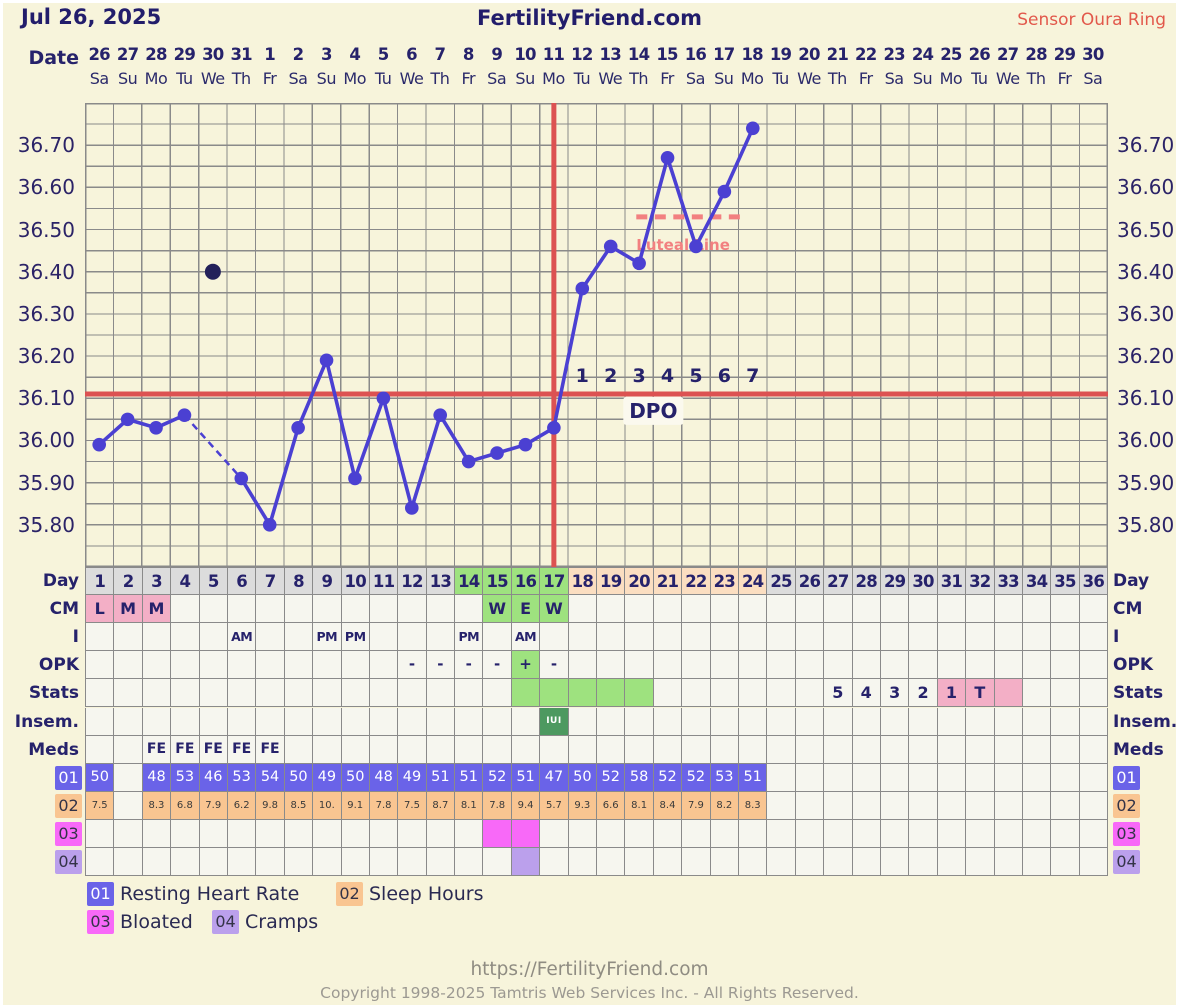  I want to click on date-cell: 20, so click(809, 54).